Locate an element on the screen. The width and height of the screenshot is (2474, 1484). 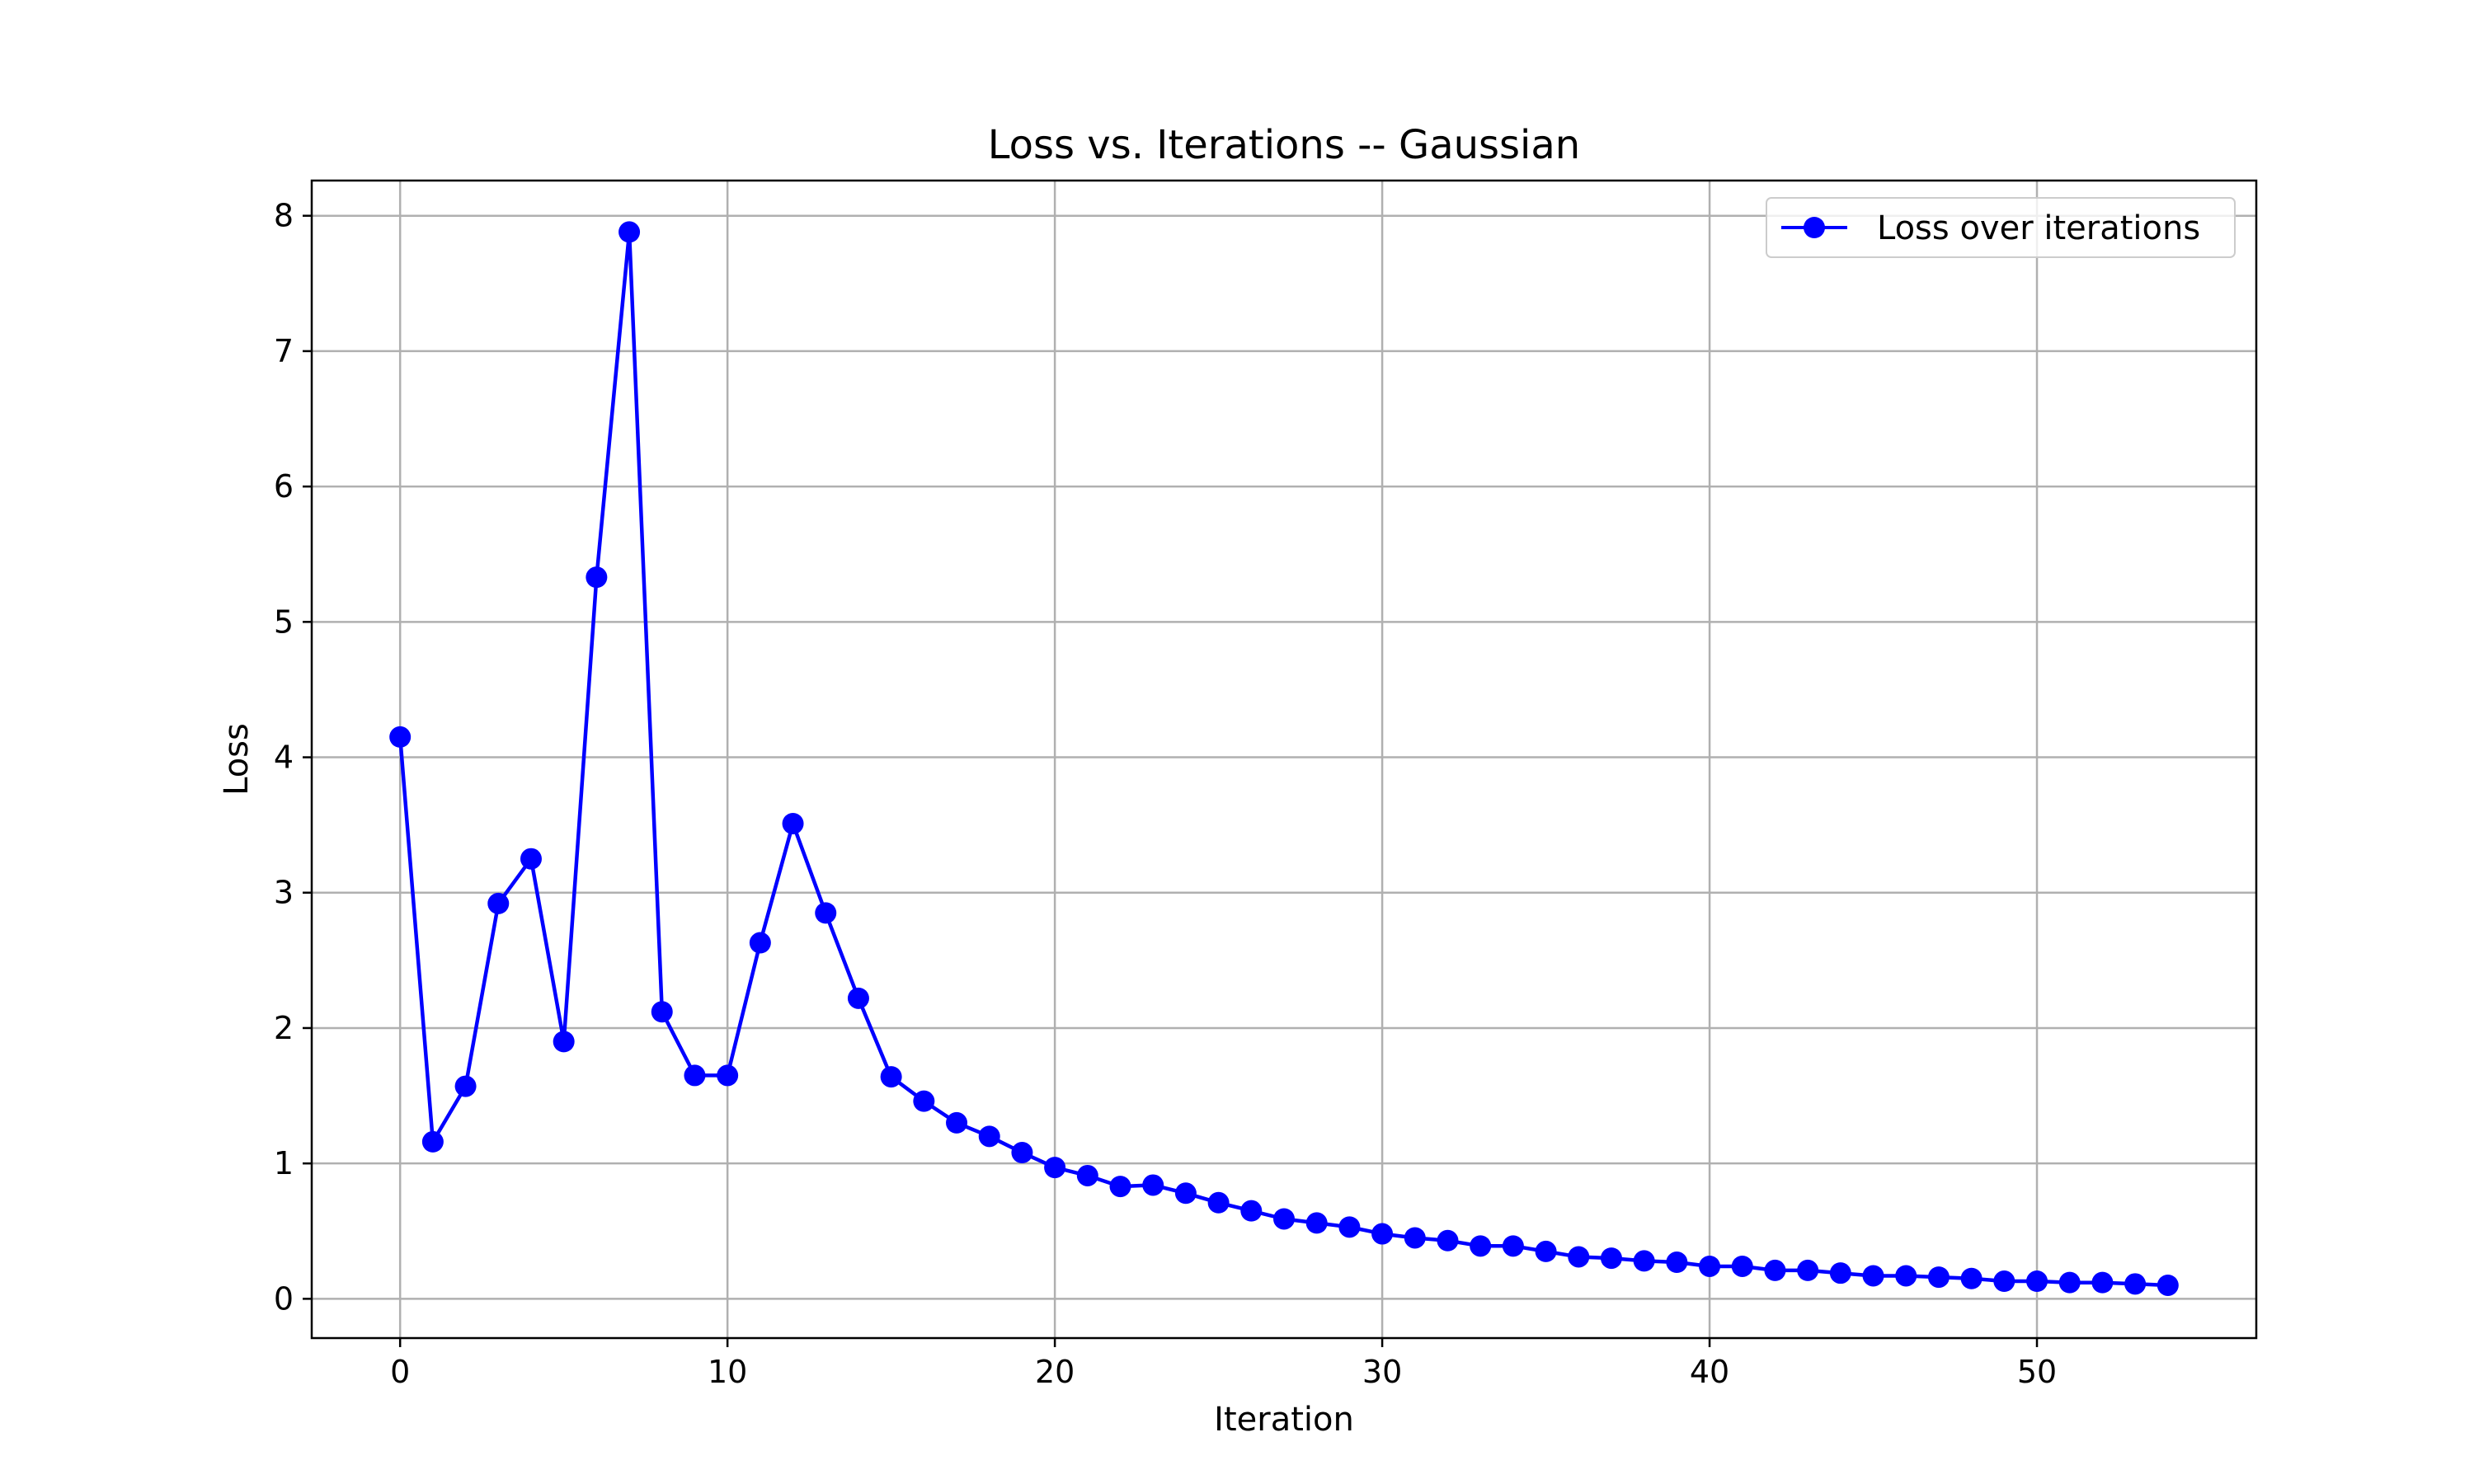
y-axis-label: Loss is located at coordinates (237, 759).